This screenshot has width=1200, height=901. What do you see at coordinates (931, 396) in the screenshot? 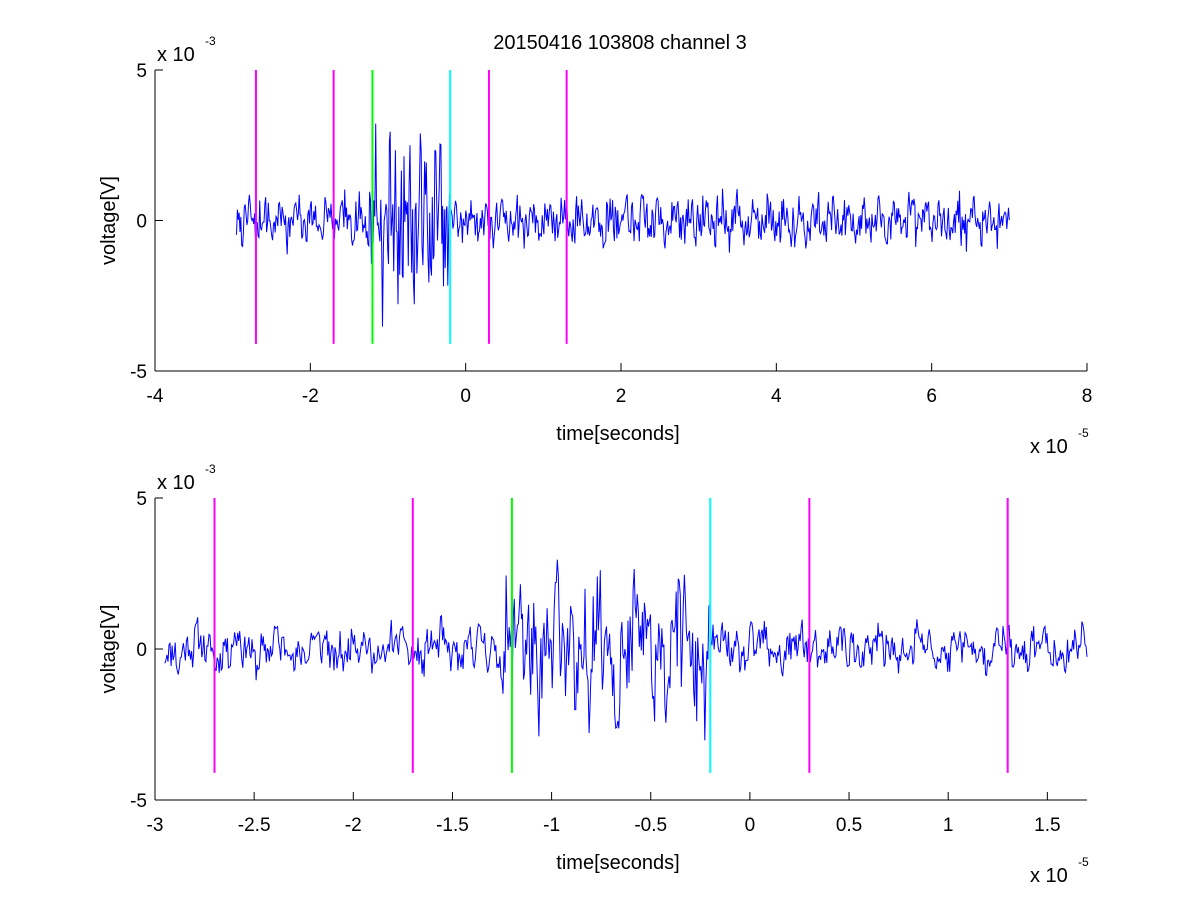
I see `x-tick-label: 6` at bounding box center [931, 396].